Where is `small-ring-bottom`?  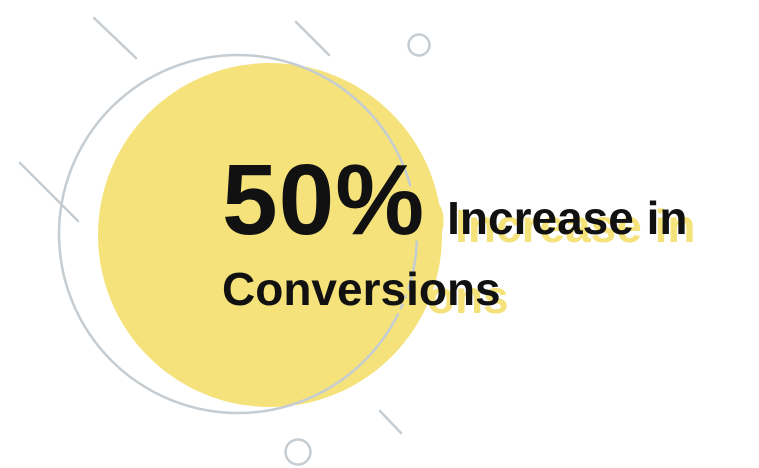
small-ring-bottom is located at coordinates (298, 452).